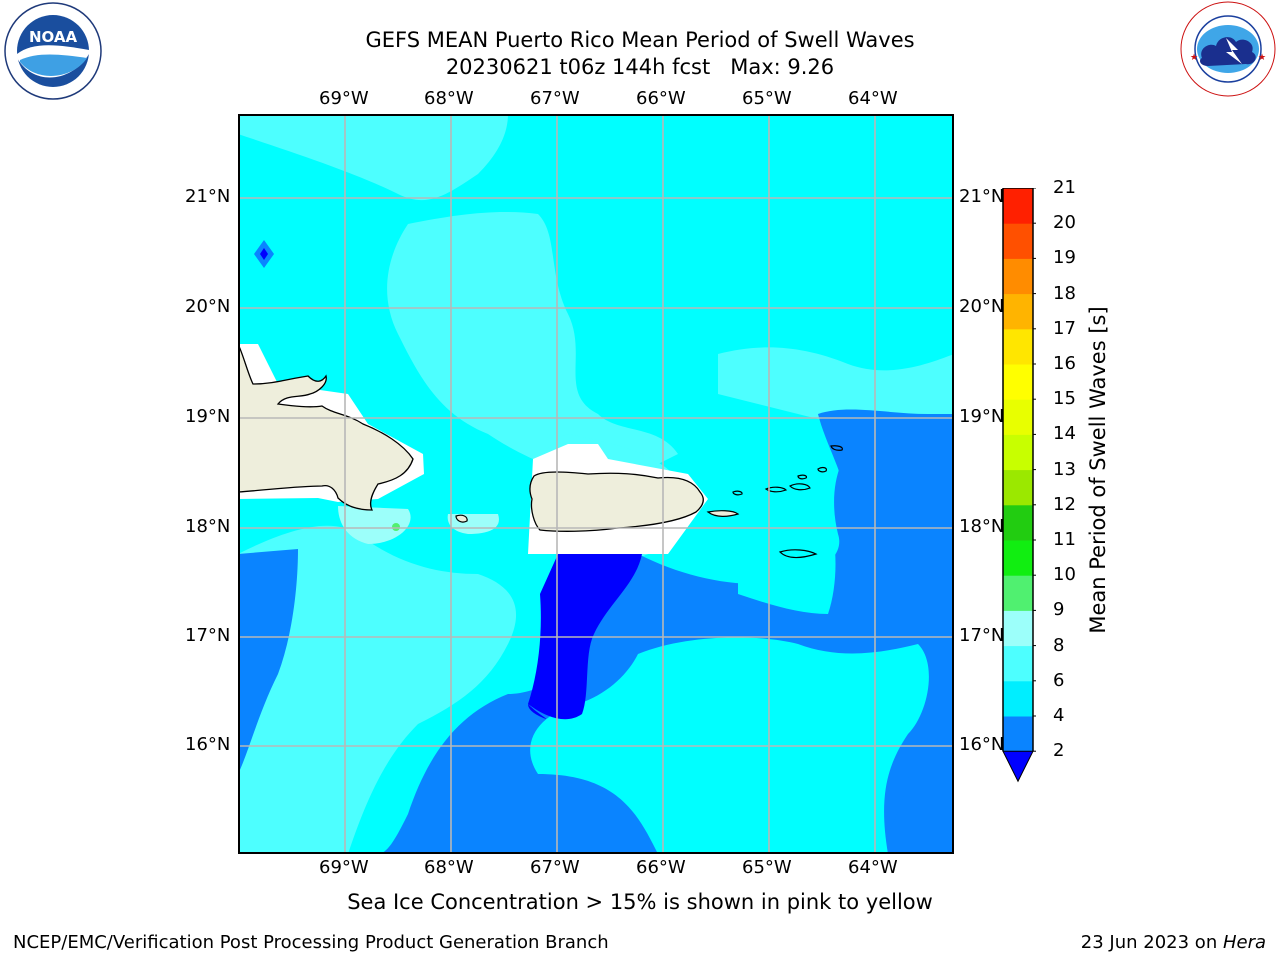 This screenshot has width=1280, height=960. I want to click on lat-label-right: 20°N, so click(982, 306).